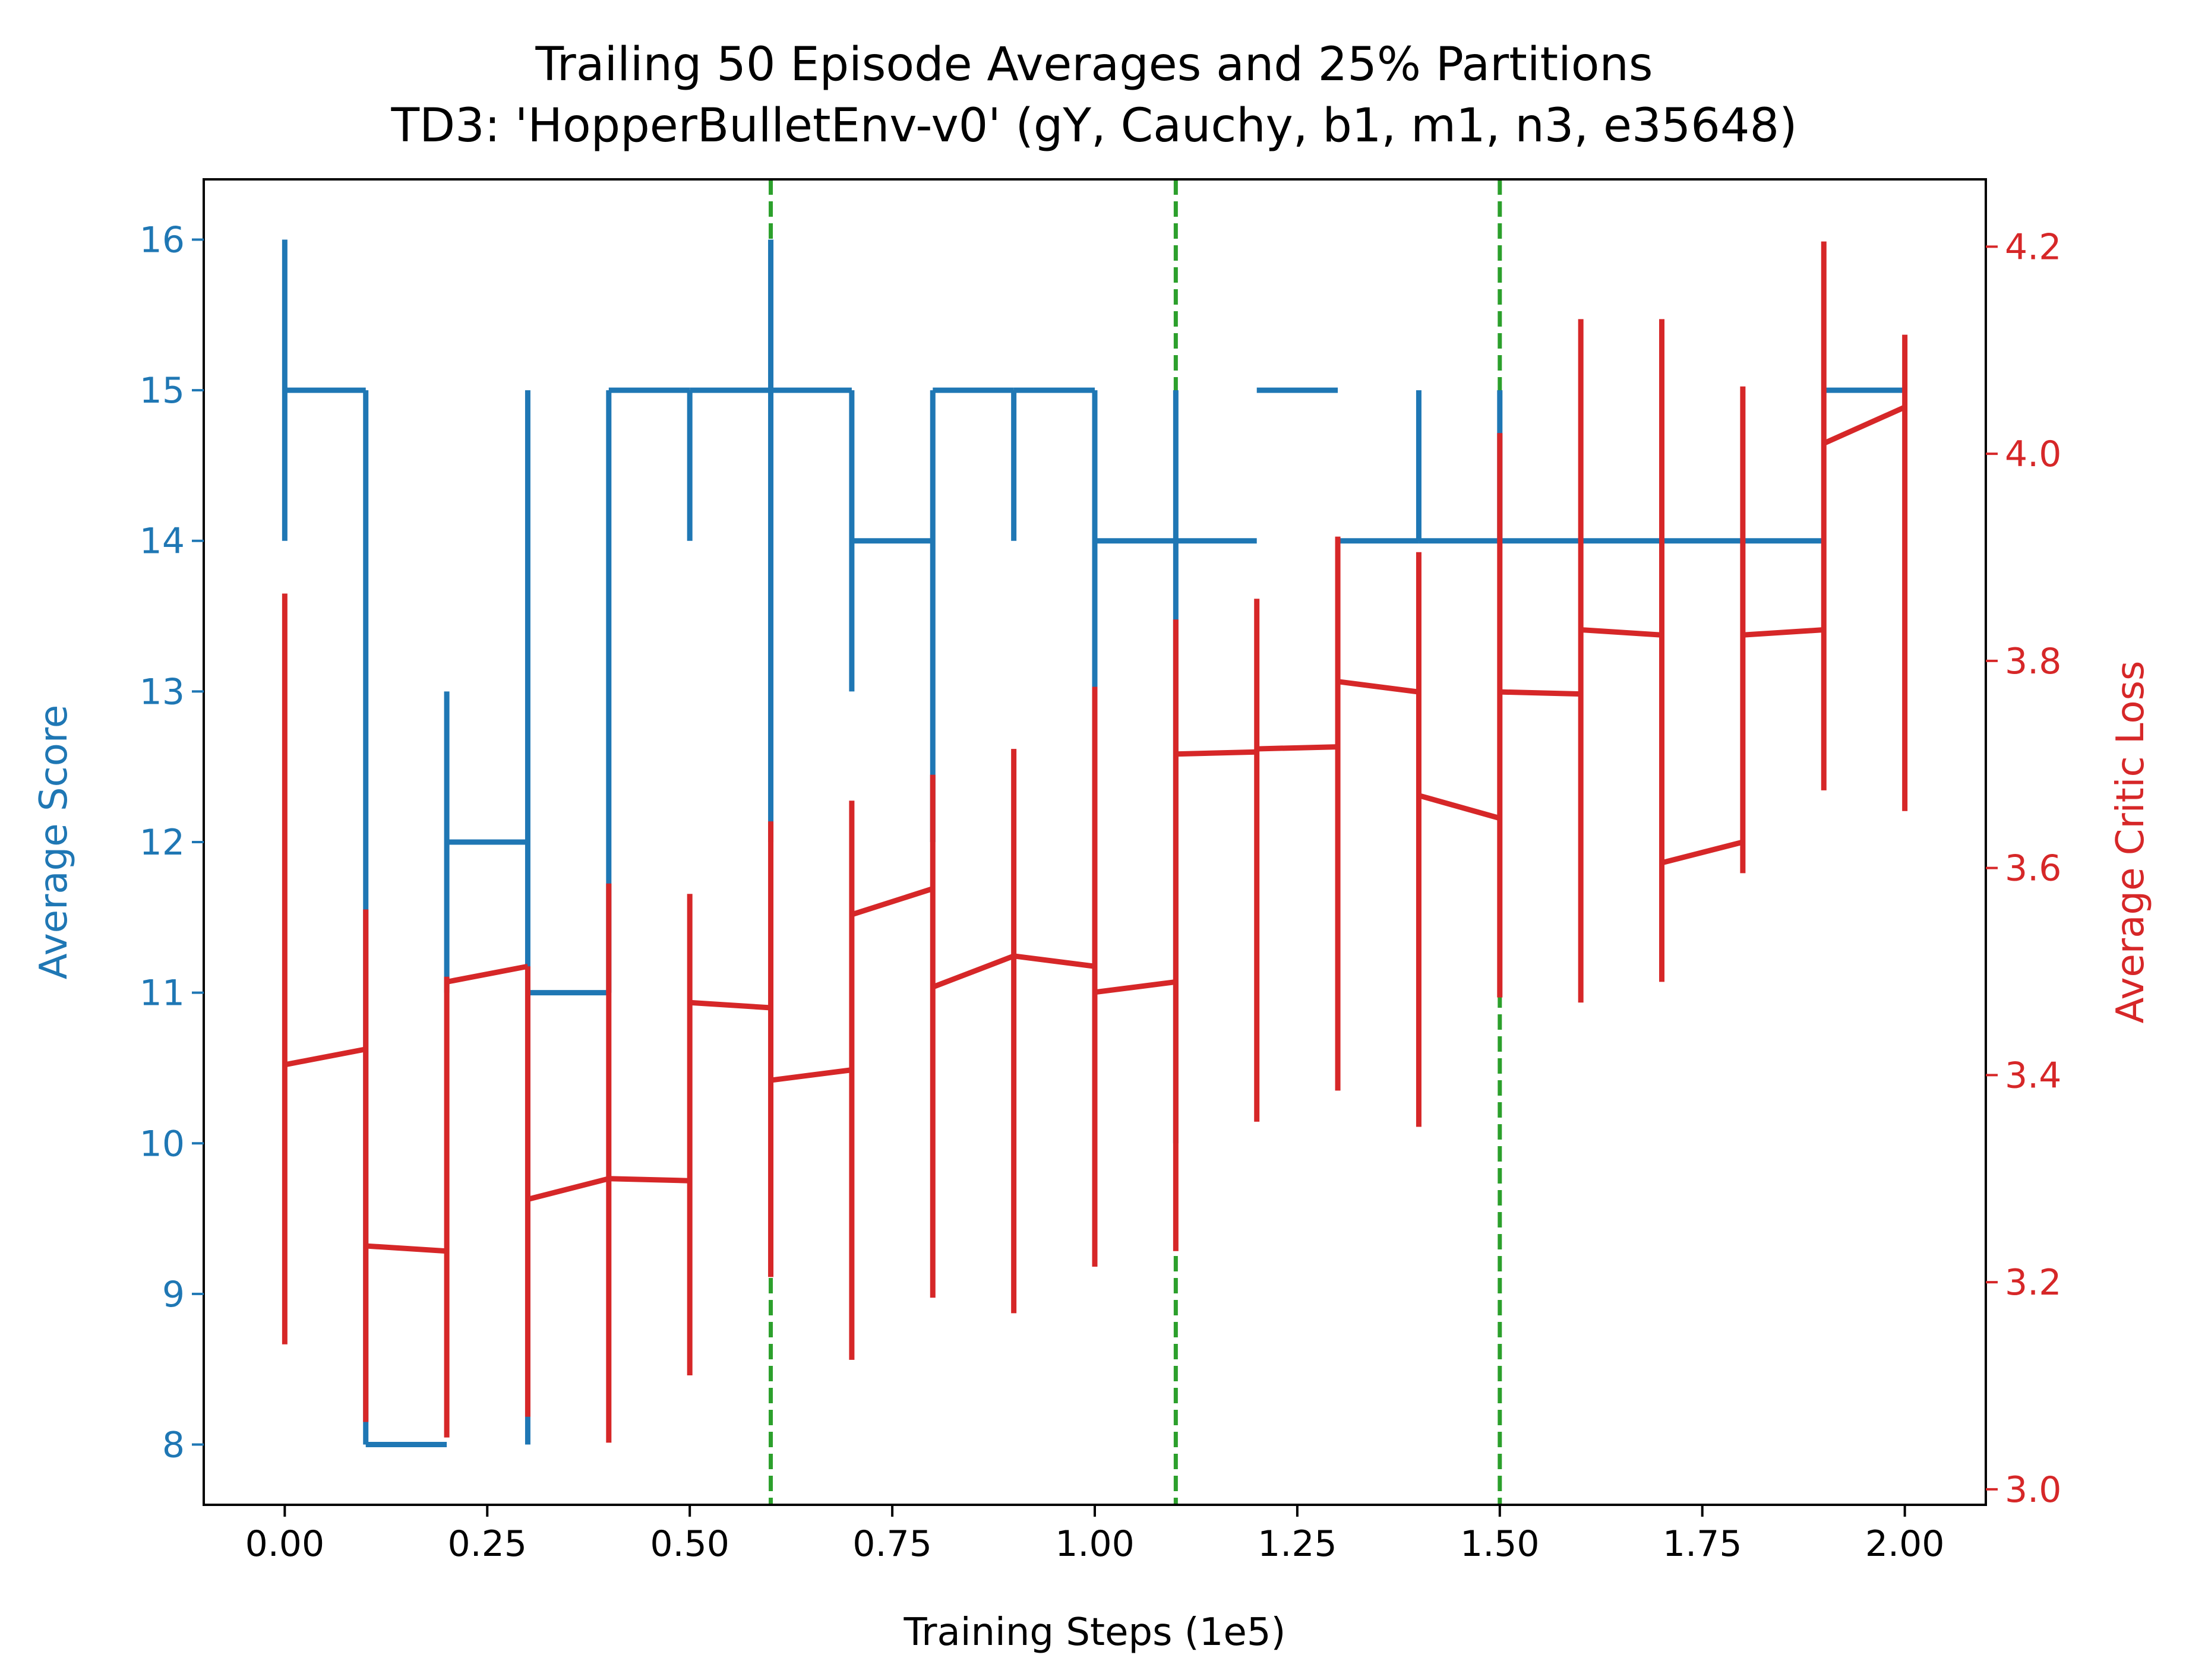 The height and width of the screenshot is (1680, 2186). I want to click on x-tick-label-0: 0.00, so click(285, 1544).